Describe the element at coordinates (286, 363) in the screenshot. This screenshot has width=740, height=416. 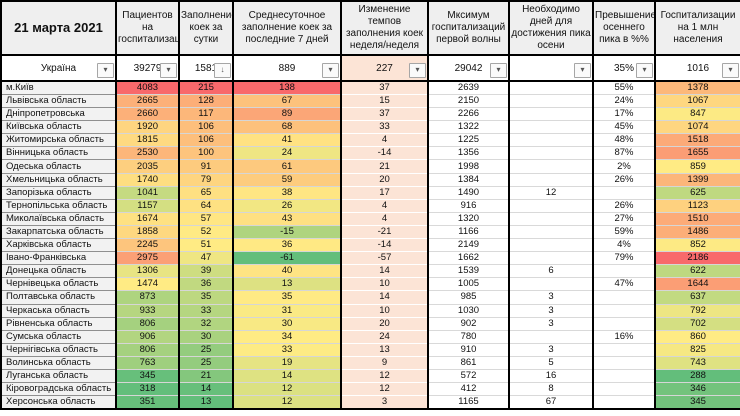
I see `value-cell: 19` at that location.